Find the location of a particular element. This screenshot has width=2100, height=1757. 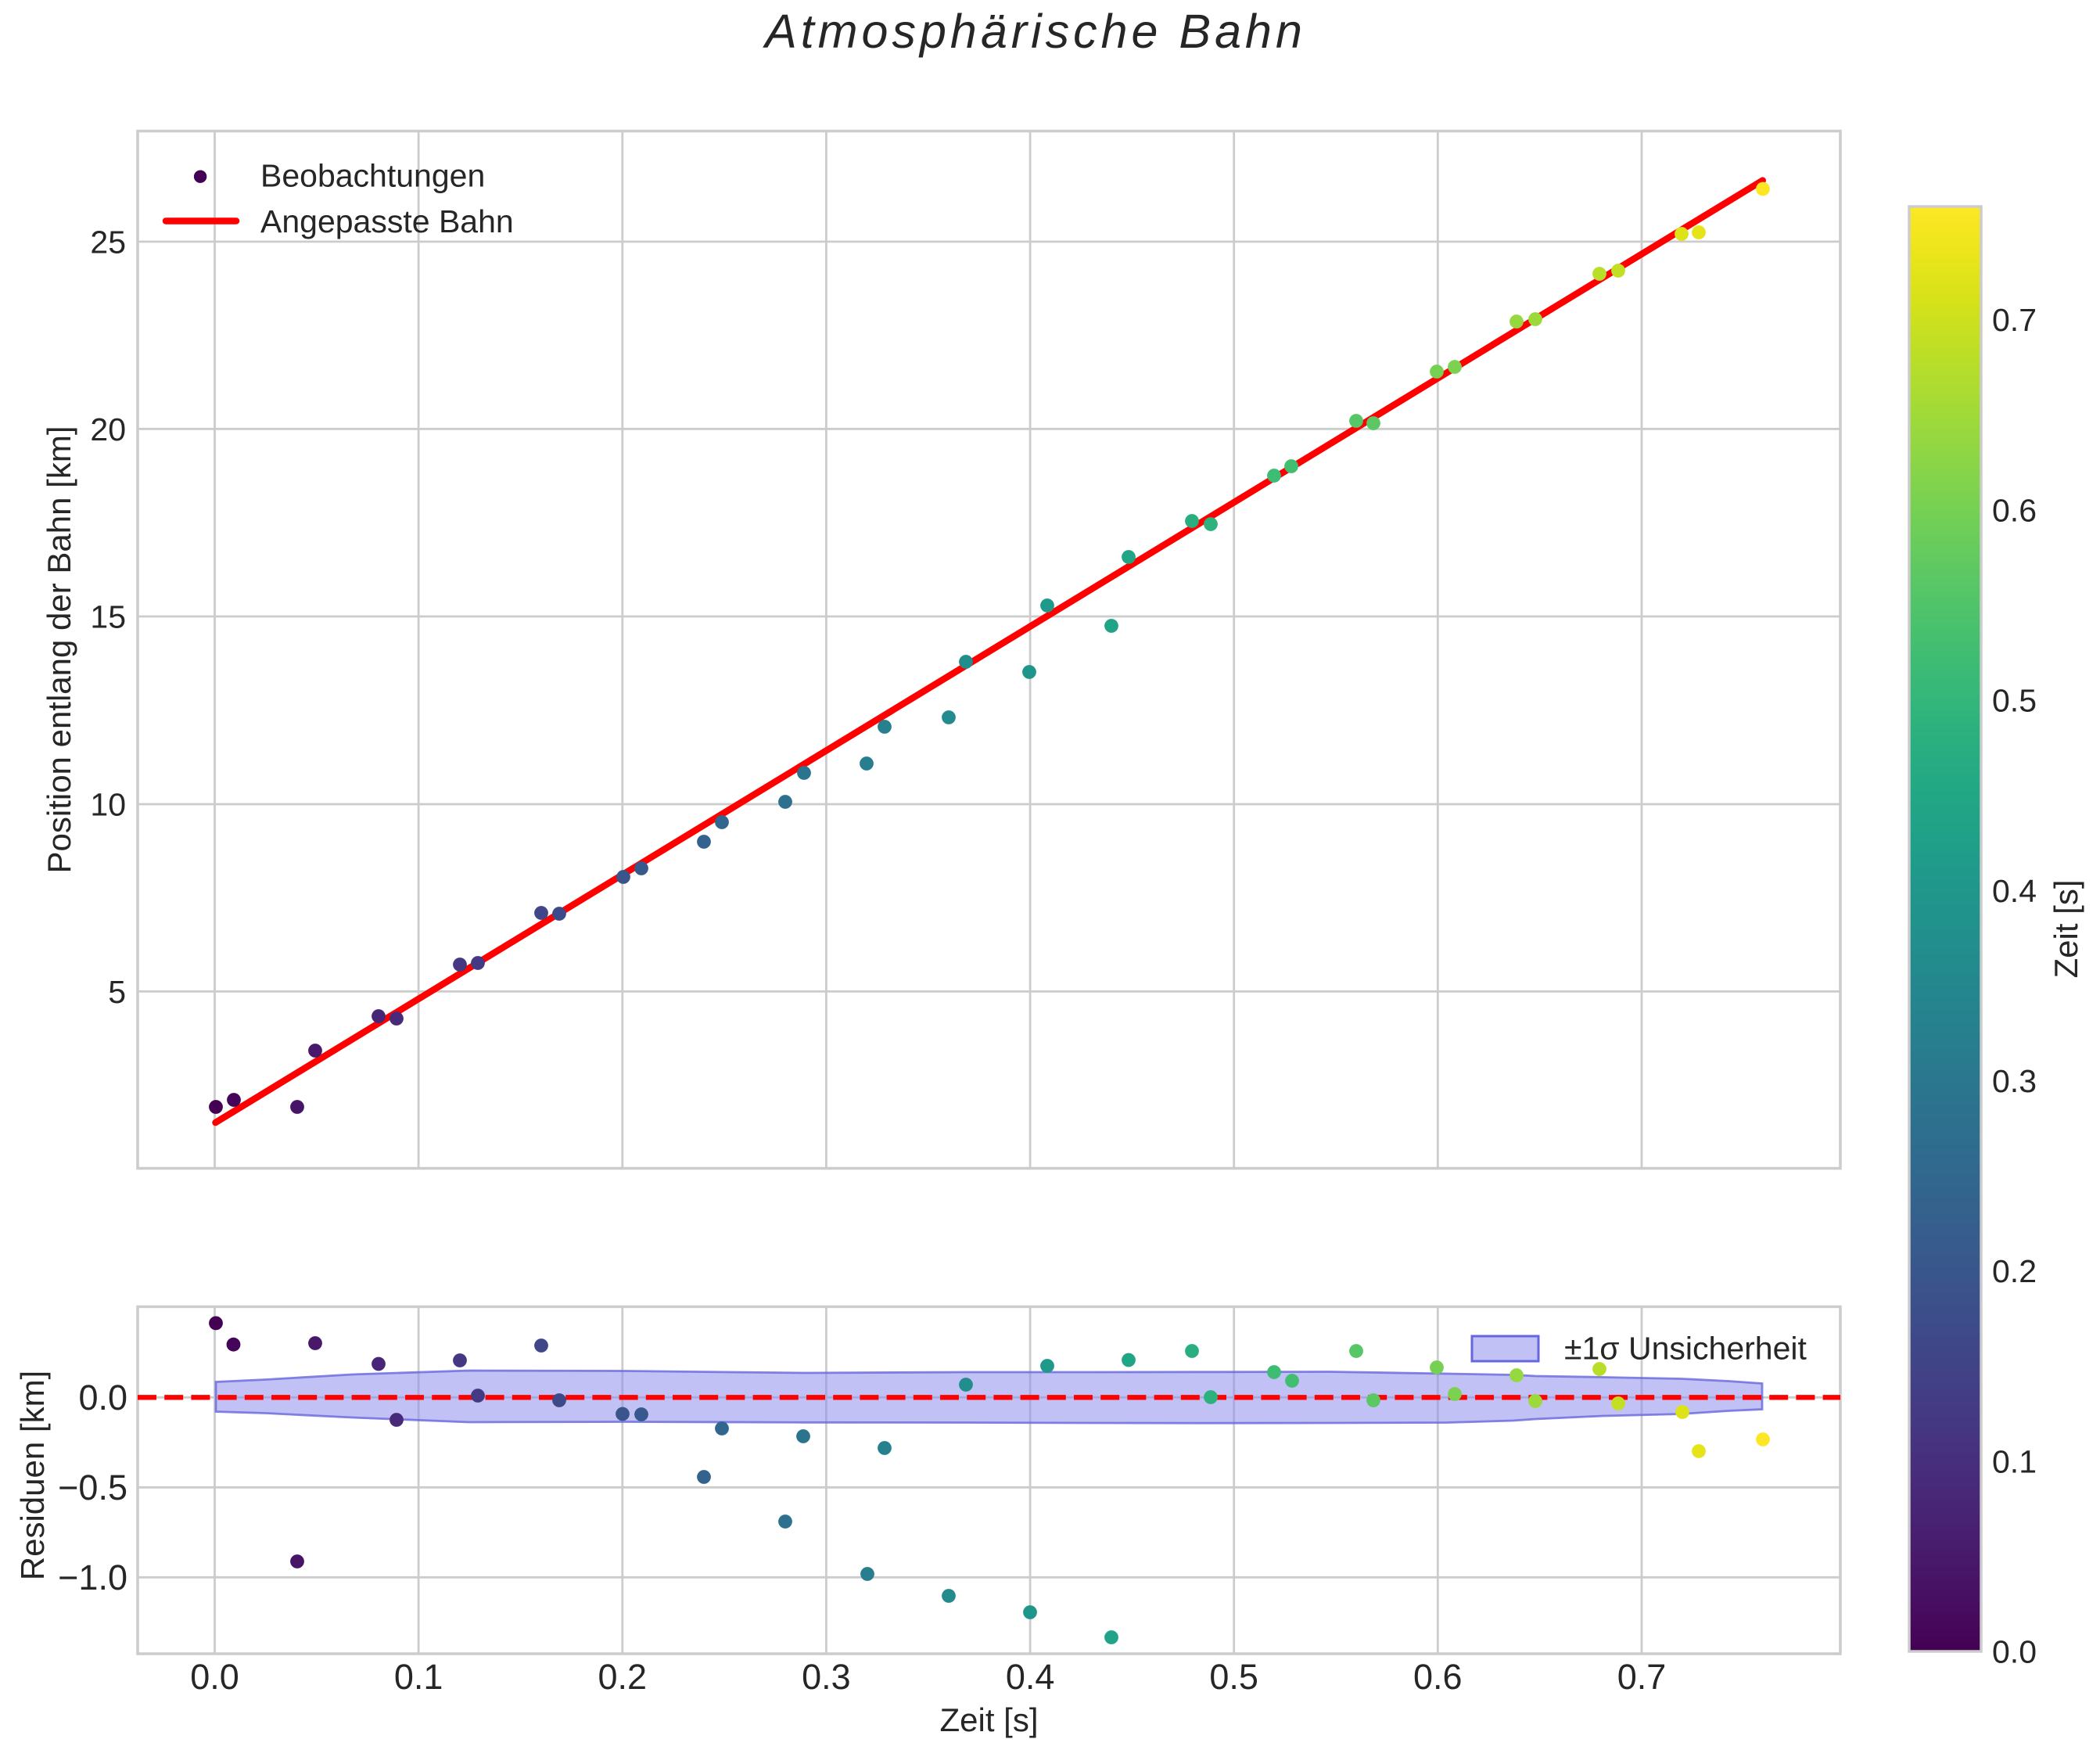

svg-text: −0.5 is located at coordinates (92, 1488).